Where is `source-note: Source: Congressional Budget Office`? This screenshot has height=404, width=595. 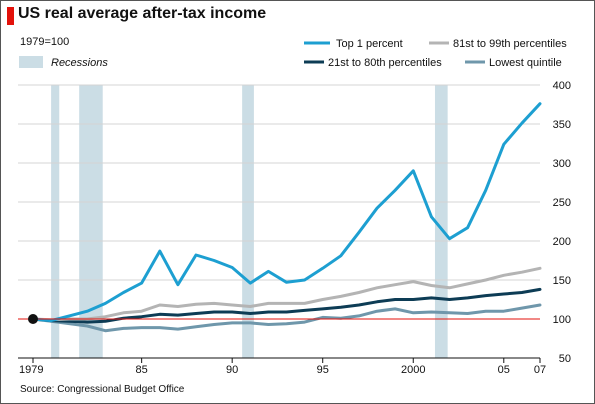
source-note: Source: Congressional Budget Office is located at coordinates (102, 389).